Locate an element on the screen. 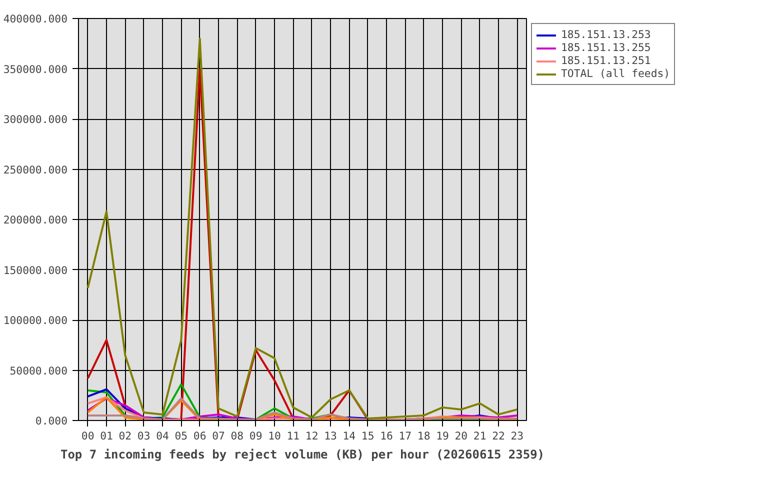 Image resolution: width=780 pixels, height=480 pixels. y-tick-label: 100000.000 is located at coordinates (35, 320).